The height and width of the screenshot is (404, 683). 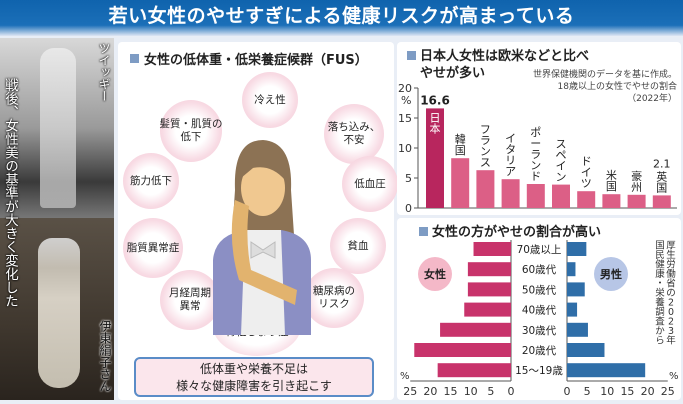 What do you see at coordinates (510, 155) in the screenshot?
I see `category-label: イタリア` at bounding box center [510, 155].